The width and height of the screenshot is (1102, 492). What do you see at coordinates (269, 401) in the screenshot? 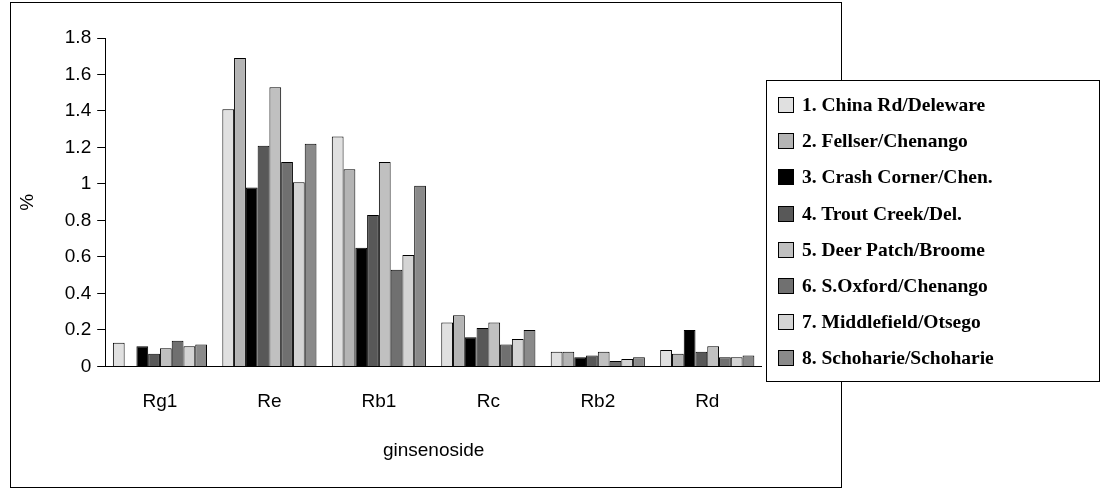
I see `x-tick-label: Re` at bounding box center [269, 401].